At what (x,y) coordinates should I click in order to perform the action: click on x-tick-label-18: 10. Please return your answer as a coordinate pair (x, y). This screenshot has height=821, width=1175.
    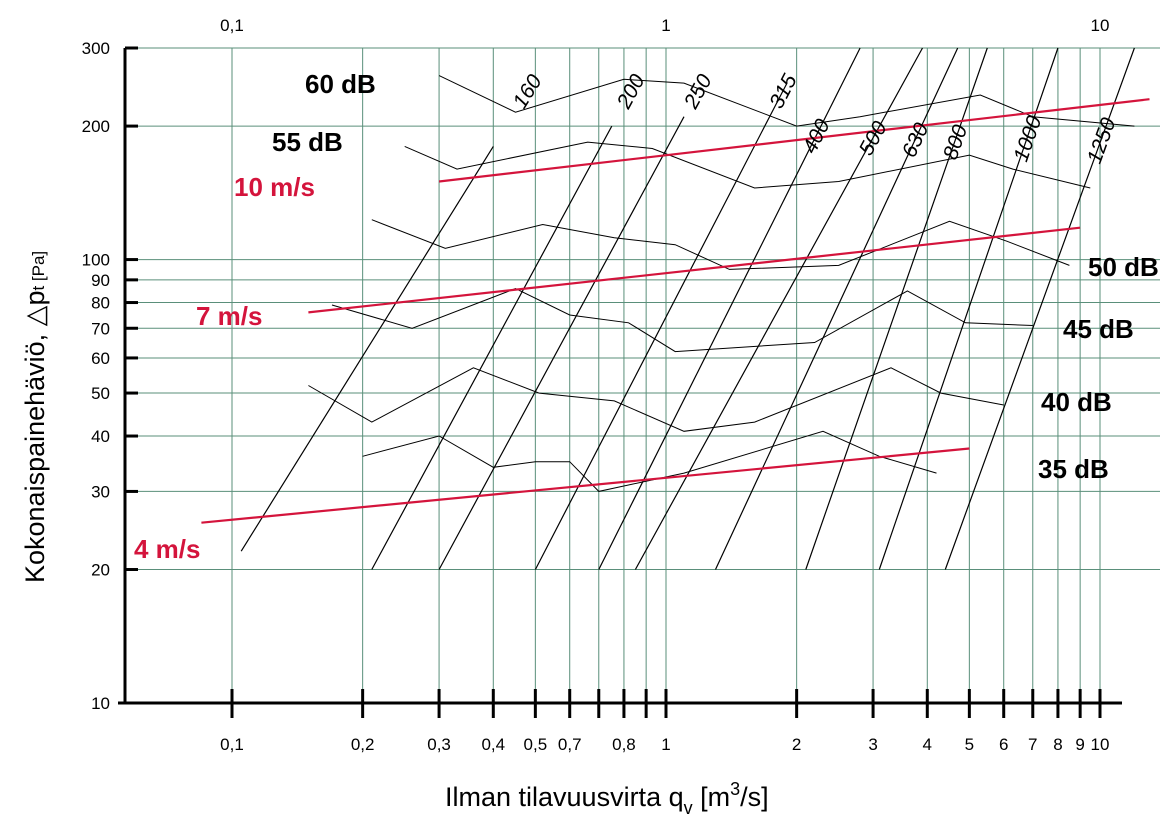
    Looking at the image, I should click on (1100, 744).